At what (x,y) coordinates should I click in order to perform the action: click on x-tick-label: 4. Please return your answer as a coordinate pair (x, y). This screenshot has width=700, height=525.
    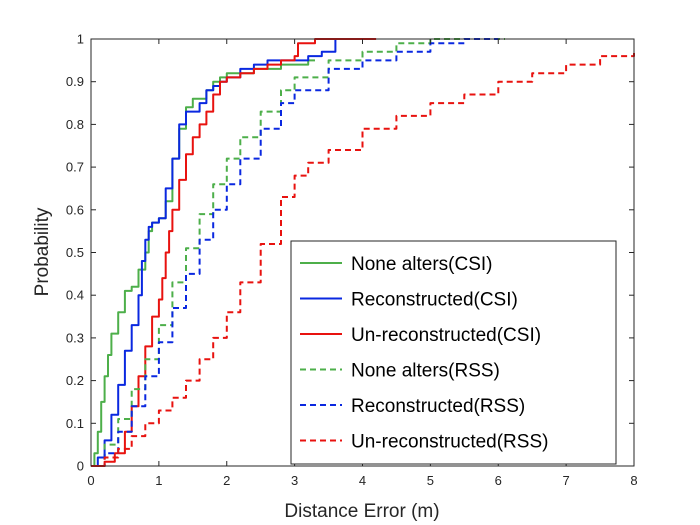
    Looking at the image, I should click on (362, 480).